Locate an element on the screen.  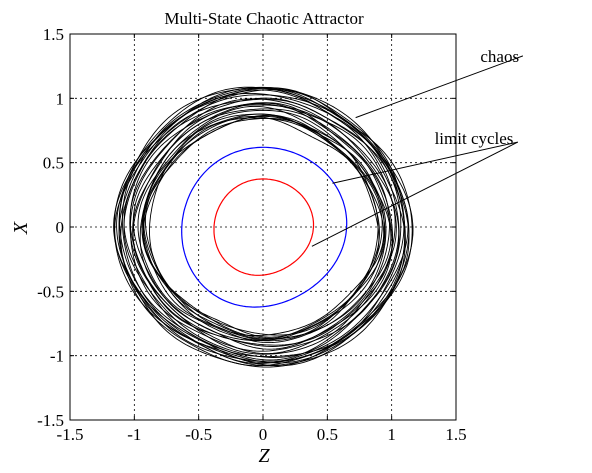
x-tick-label: -1.5 is located at coordinates (70, 434).